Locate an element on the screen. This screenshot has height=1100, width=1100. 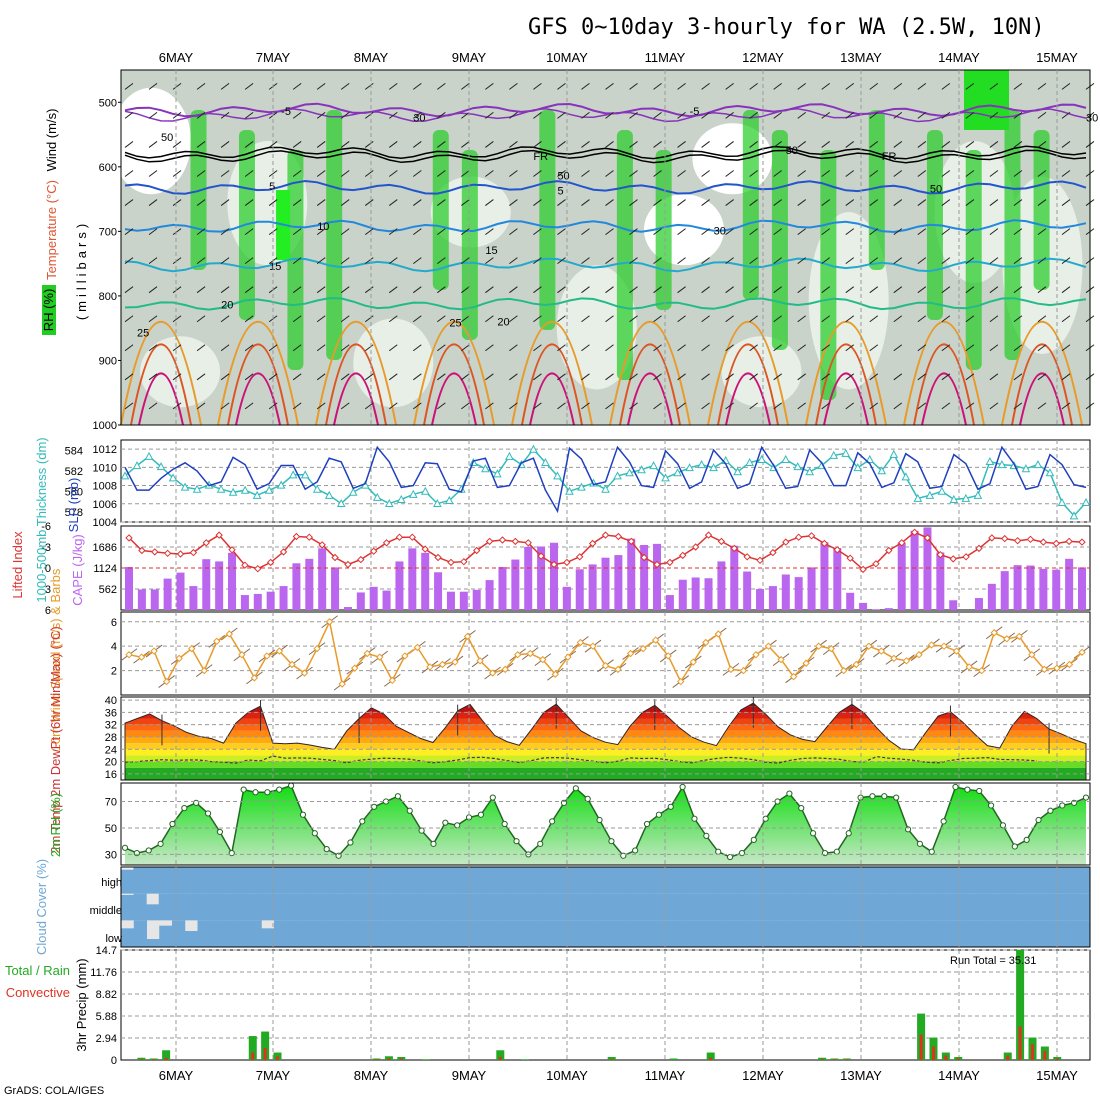
slp-thickness-panel: 1012 1010 1008 1006 1004 584 582 580 578 is located at coordinates (578, 484).